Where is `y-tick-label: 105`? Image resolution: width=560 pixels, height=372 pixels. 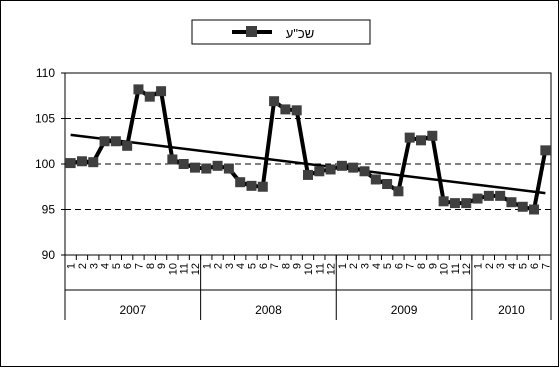
y-tick-label: 105 is located at coordinates (45, 119).